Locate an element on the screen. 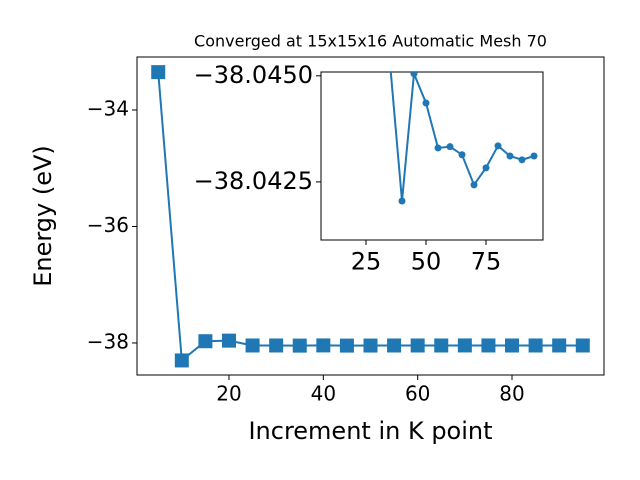  x-tick-label: 80 is located at coordinates (511, 394).